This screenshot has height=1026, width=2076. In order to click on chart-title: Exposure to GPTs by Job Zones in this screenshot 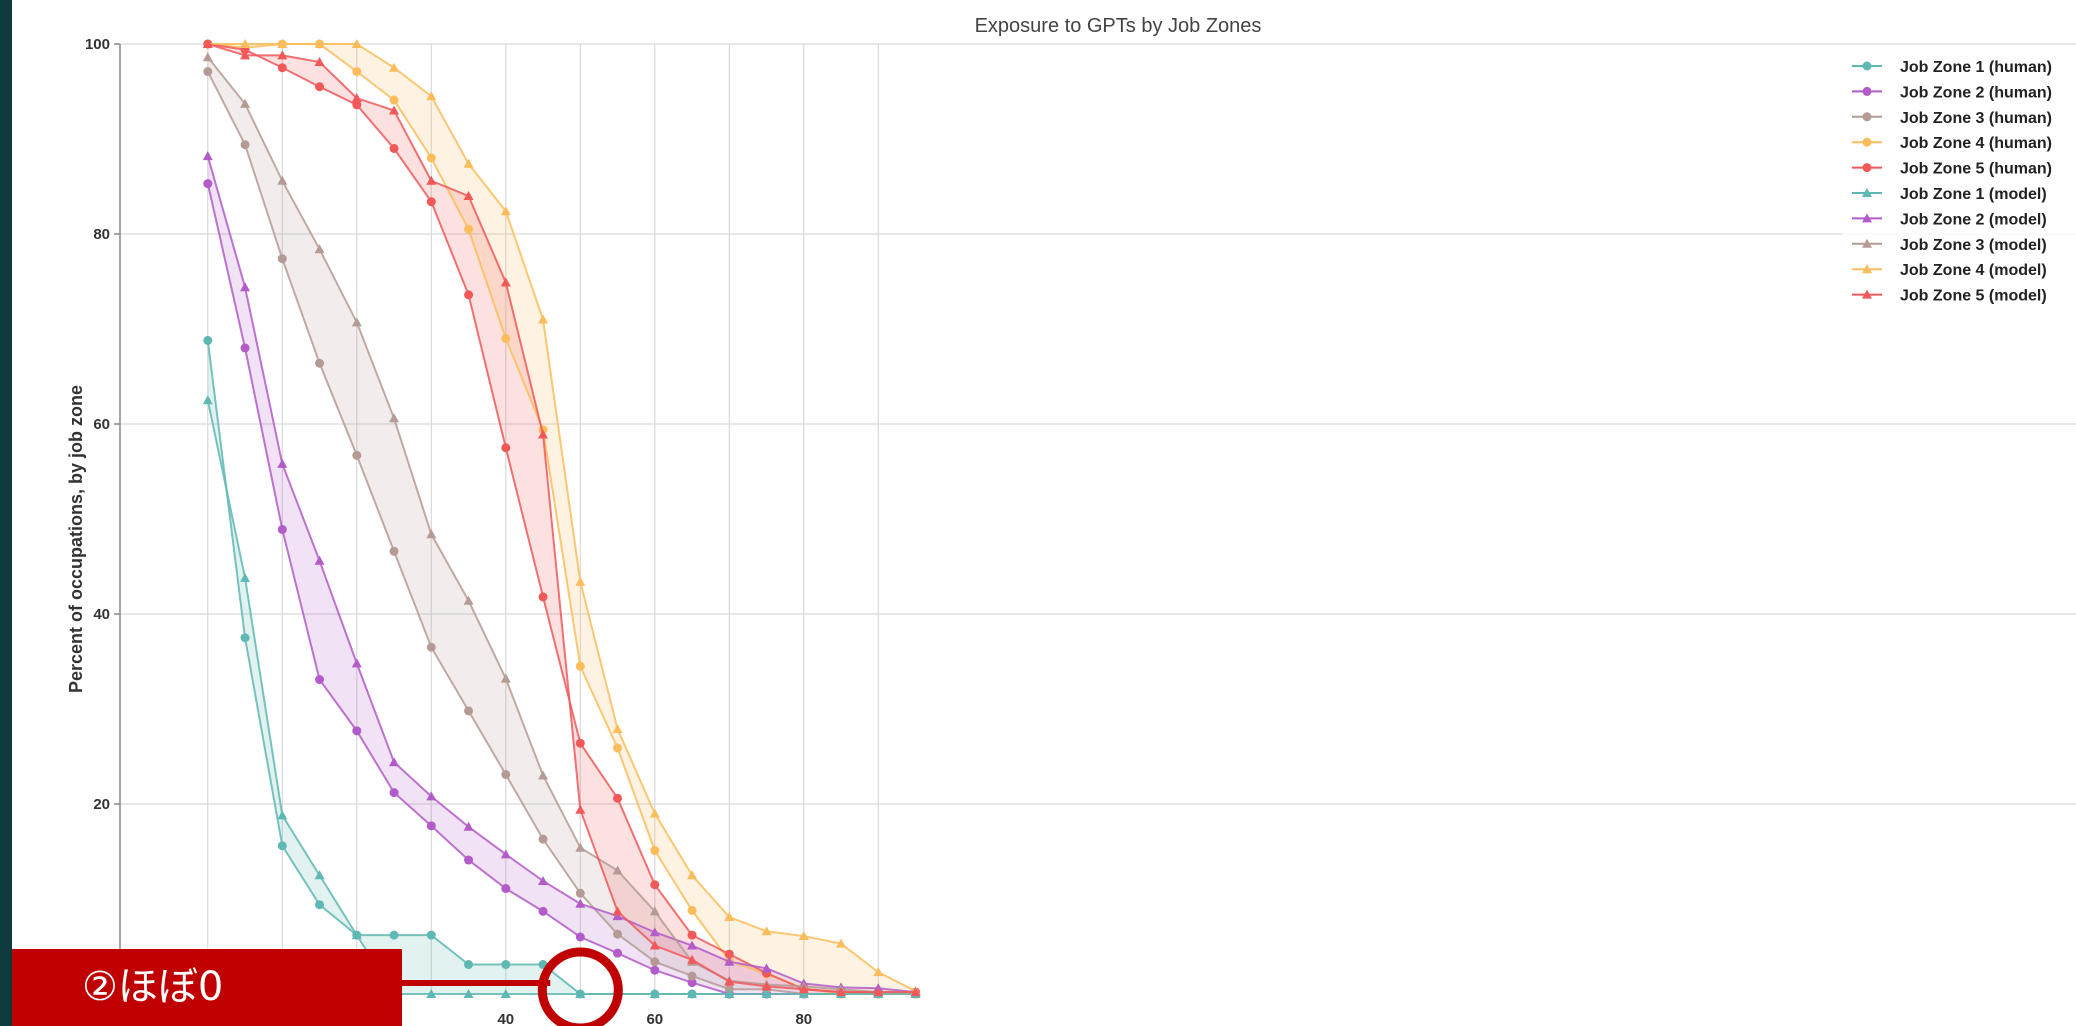, I will do `click(1118, 26)`.